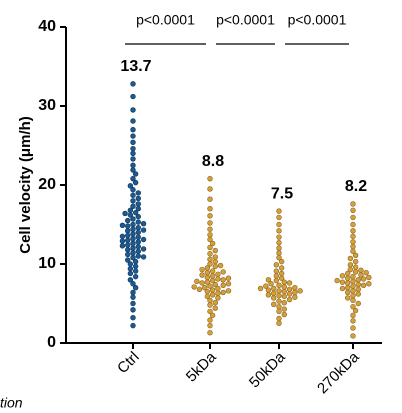  Describe the element at coordinates (128, 363) in the screenshot. I see `x-tick-label: Ctrl` at that location.